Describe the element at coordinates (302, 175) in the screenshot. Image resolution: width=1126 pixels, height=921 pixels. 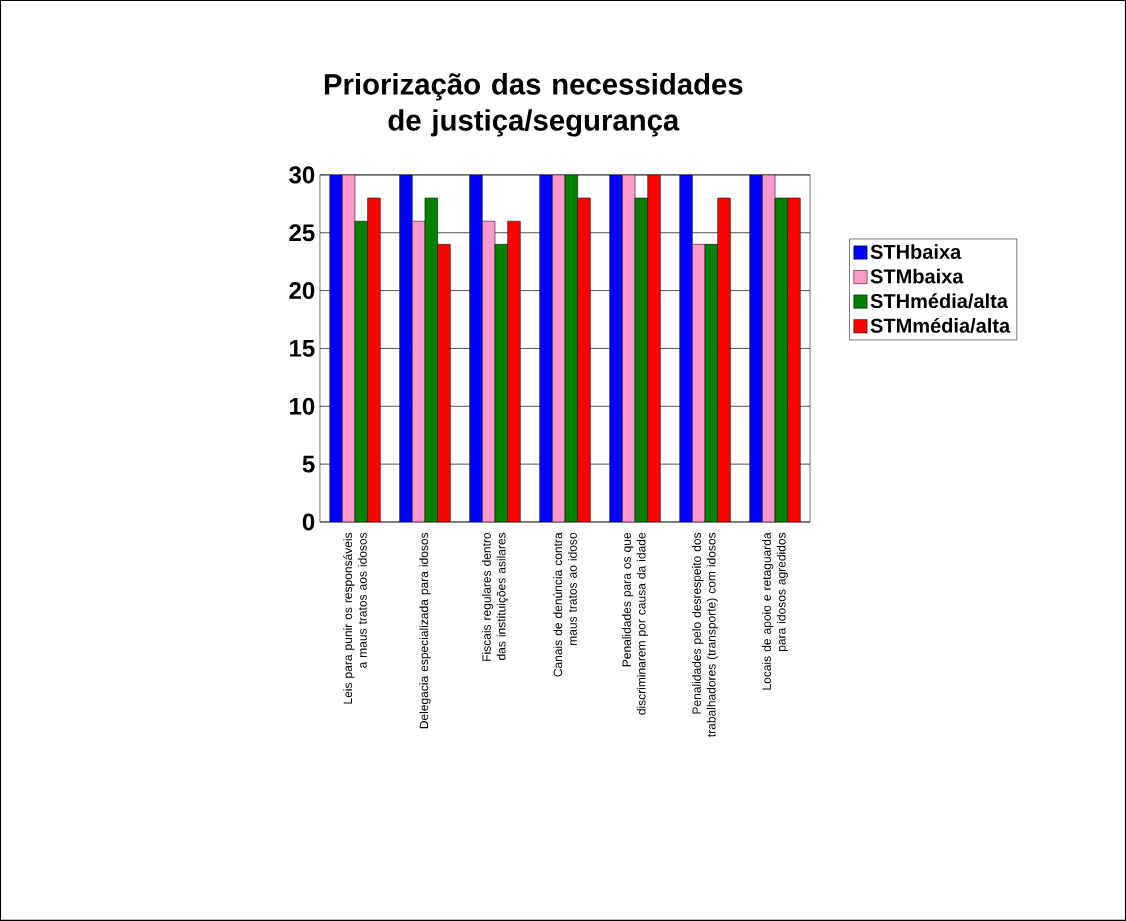
I see `y-tick-label: 30` at that location.